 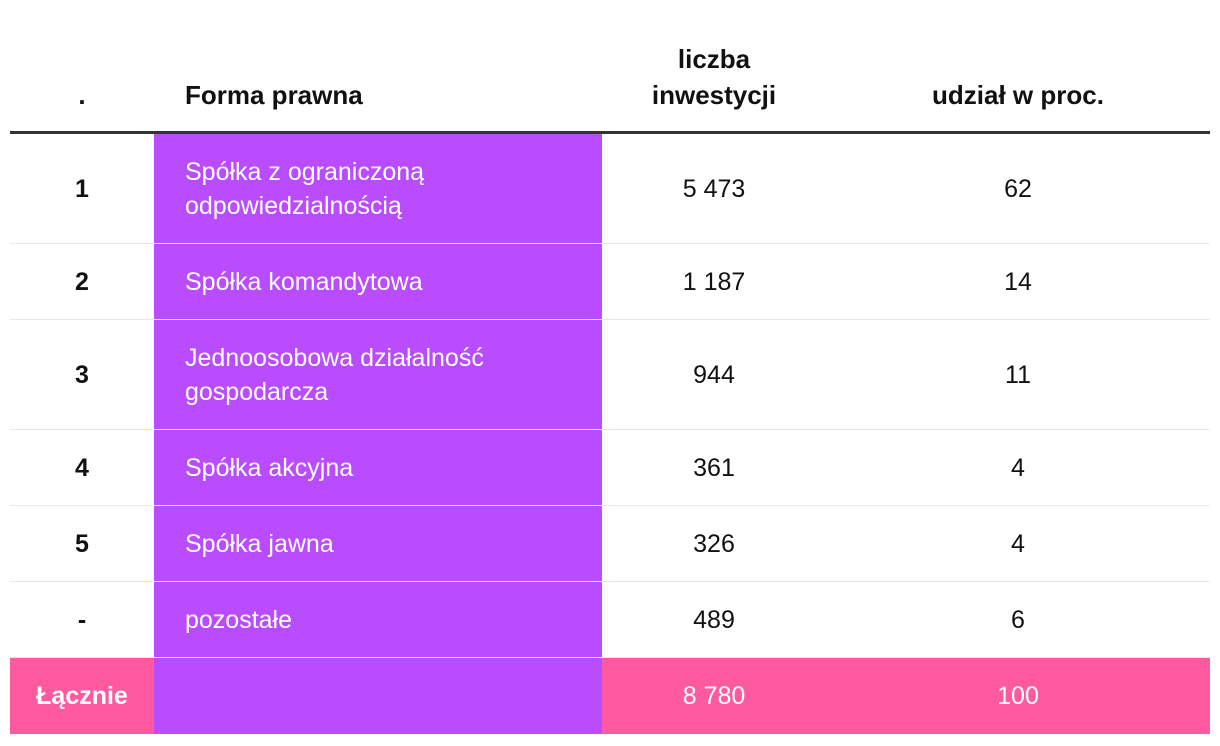 I want to click on row-rank: 2, so click(x=82, y=281).